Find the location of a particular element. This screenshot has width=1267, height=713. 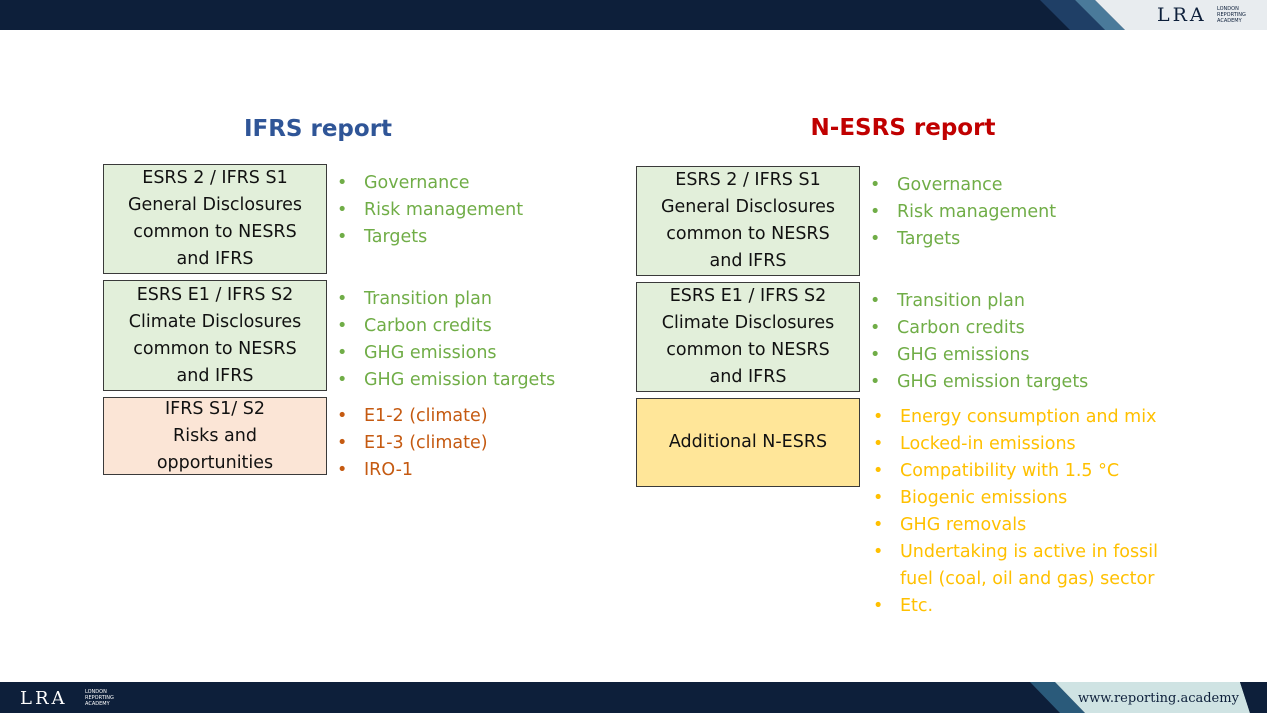

footer-url: www.reporting.academy is located at coordinates (1158, 698).